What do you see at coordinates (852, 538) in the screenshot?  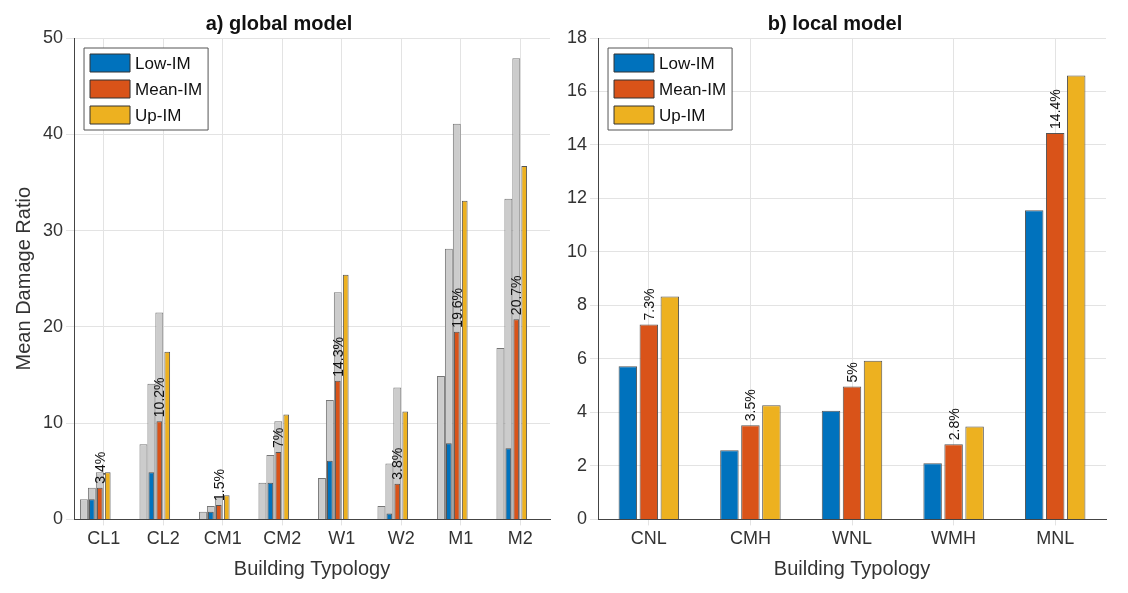 I see `x-tick-label: WNL` at bounding box center [852, 538].